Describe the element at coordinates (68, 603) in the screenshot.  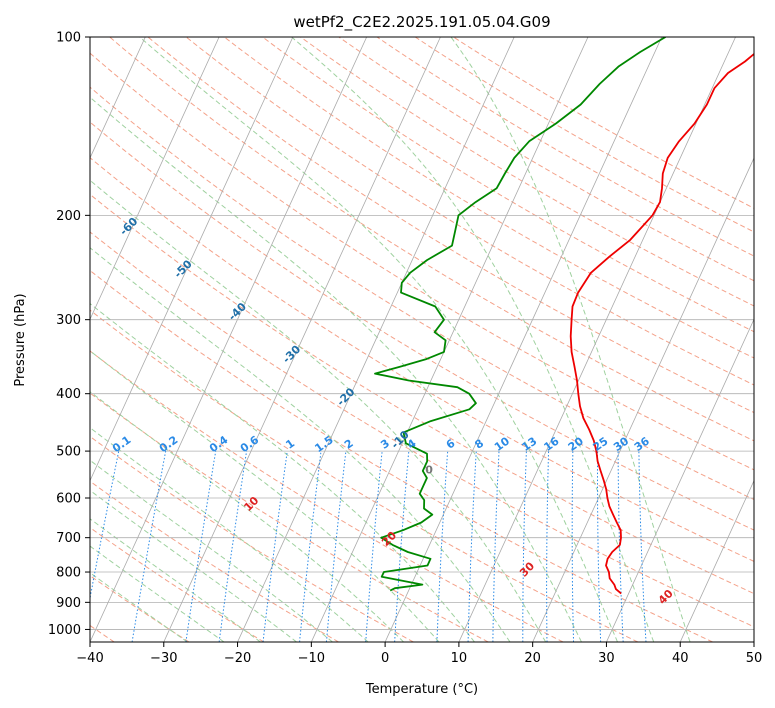
I see `y-tick-label: 900` at that location.